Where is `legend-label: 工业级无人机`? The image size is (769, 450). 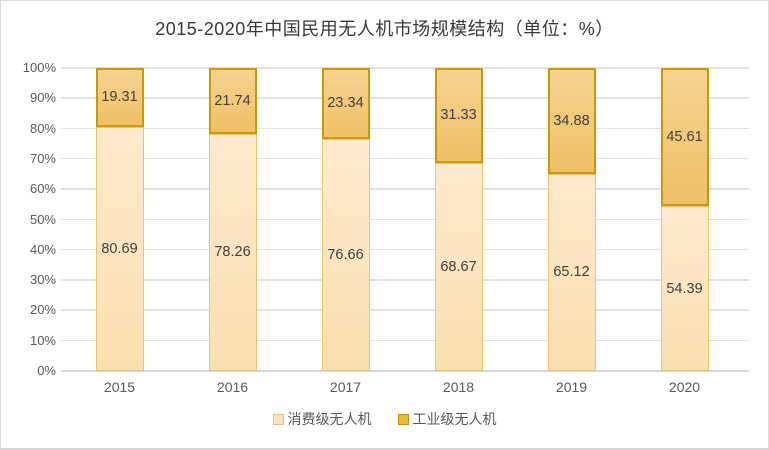
legend-label: 工业级无人机 is located at coordinates (454, 419).